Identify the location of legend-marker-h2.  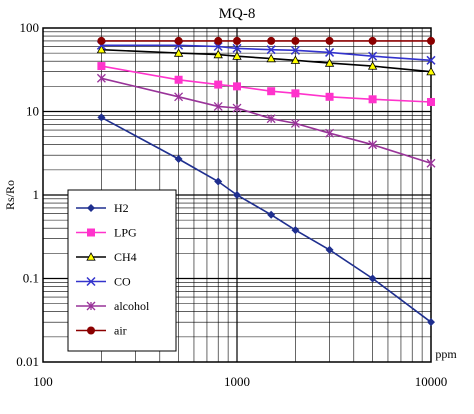
(91, 208).